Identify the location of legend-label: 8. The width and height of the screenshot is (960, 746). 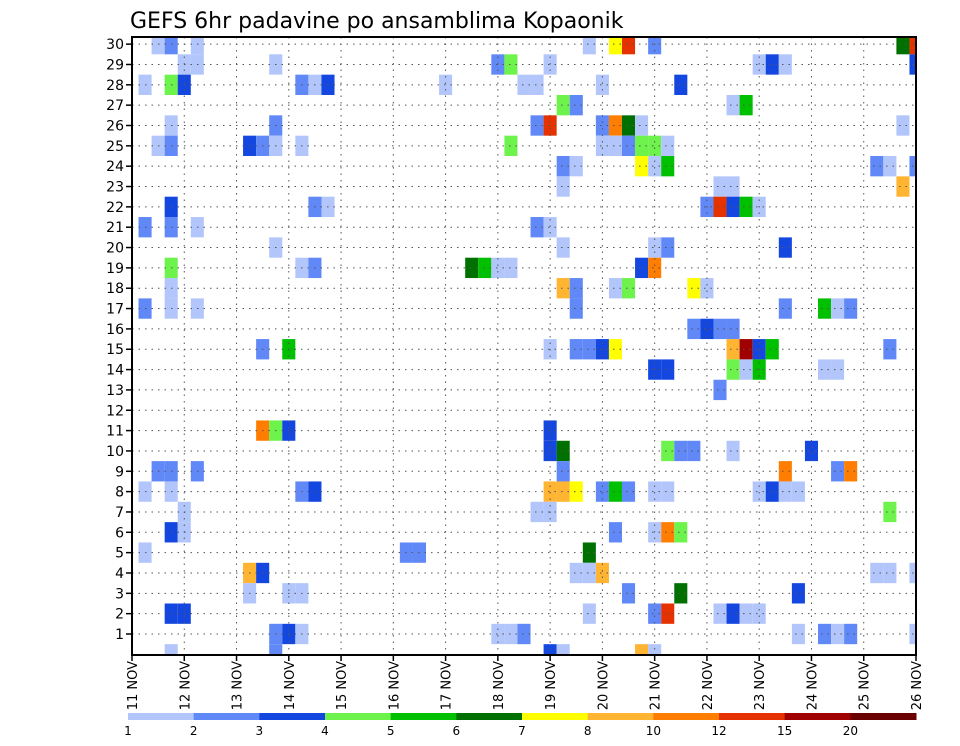
(588, 731).